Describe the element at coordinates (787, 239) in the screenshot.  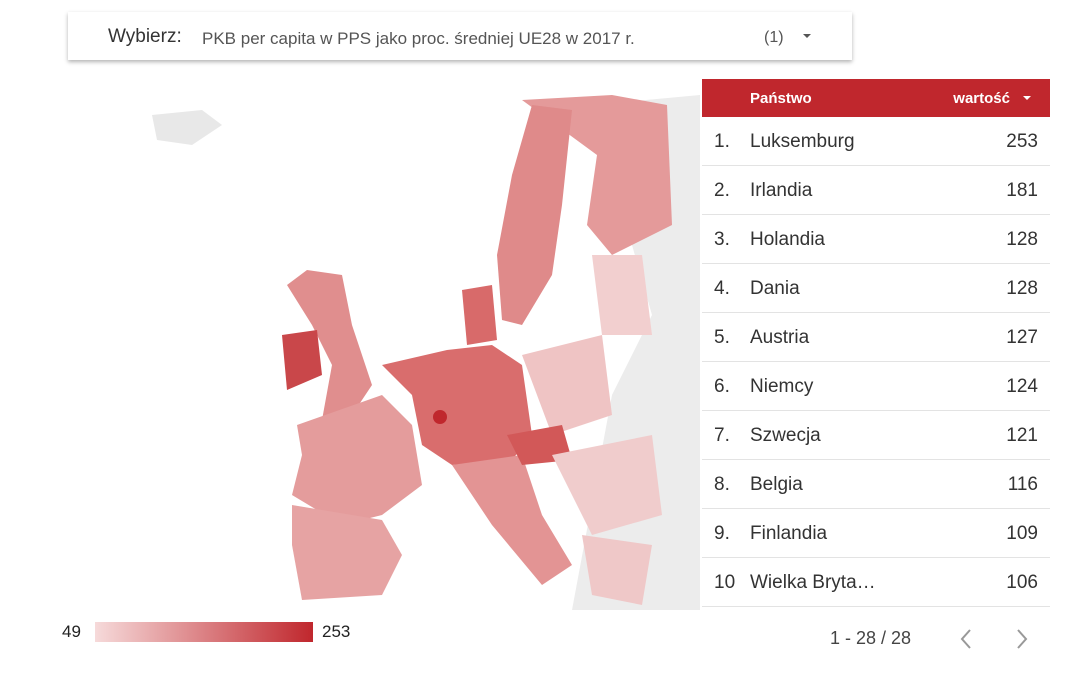
I see `country: Holandia` at that location.